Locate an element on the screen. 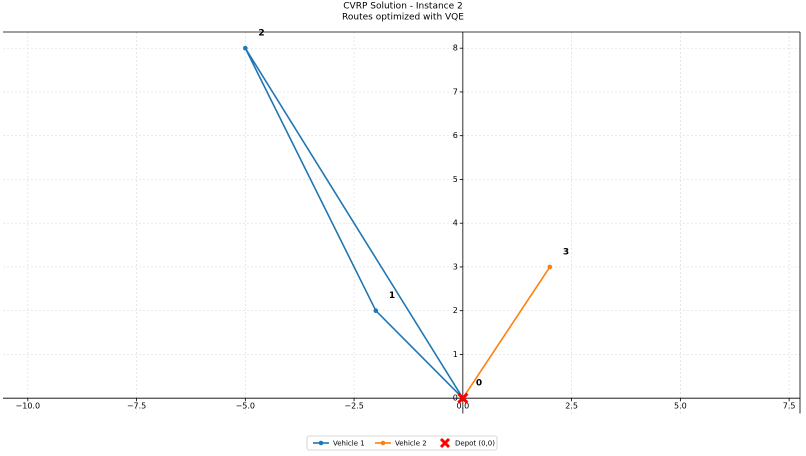  x-tick-label: −2.5 is located at coordinates (353, 406).